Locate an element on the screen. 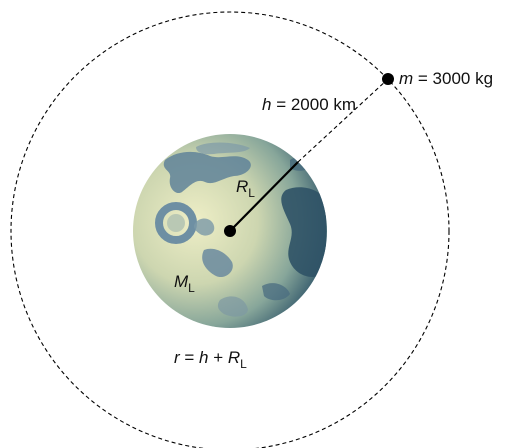  moon-mare-right is located at coordinates (303, 232).